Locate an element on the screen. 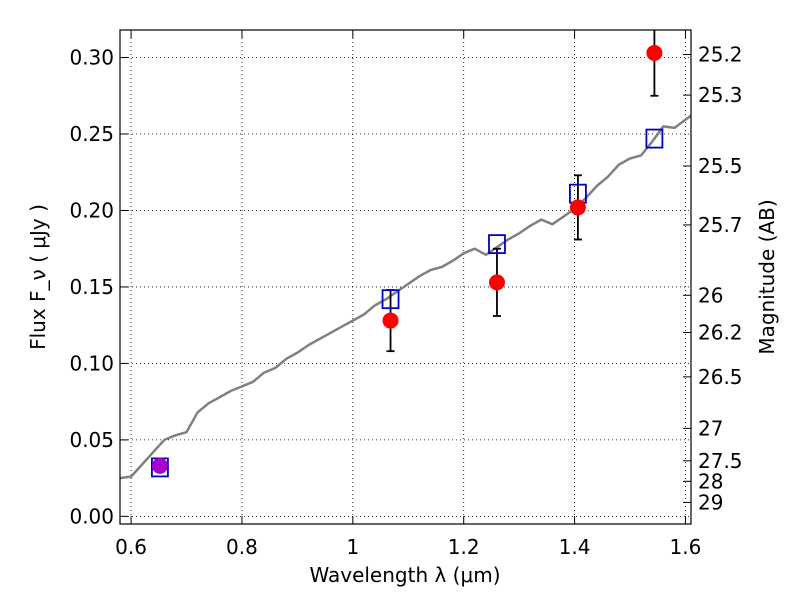 This screenshot has width=800, height=600. x-tick-label: 1.6 is located at coordinates (686, 547).